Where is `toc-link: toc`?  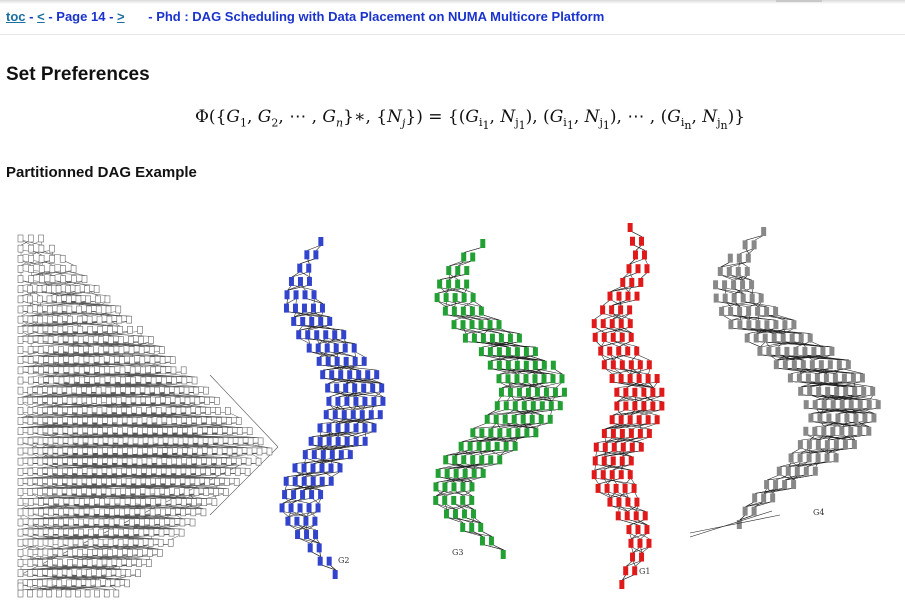 toc-link: toc is located at coordinates (16, 16).